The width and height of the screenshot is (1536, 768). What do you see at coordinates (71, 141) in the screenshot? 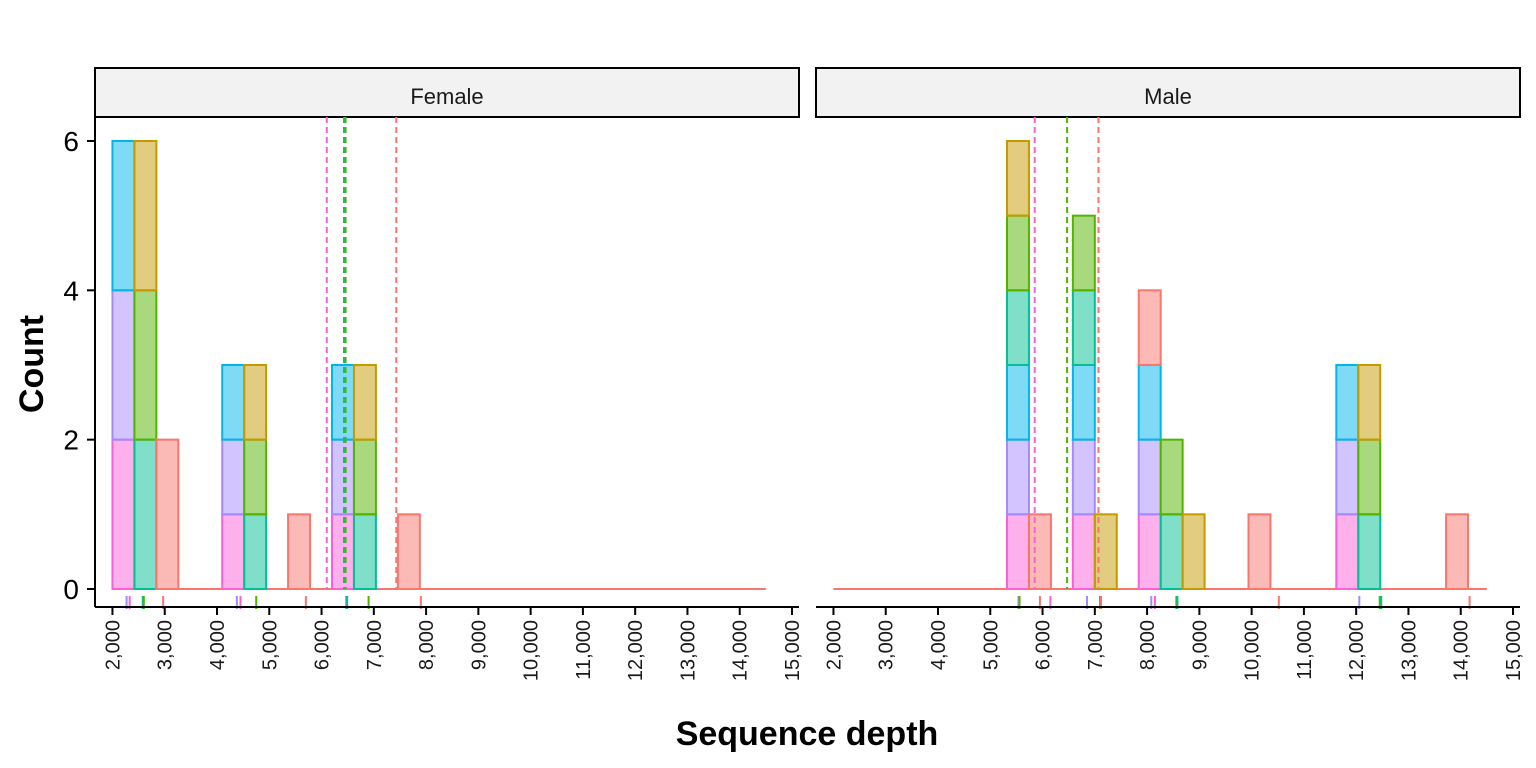
I see `y-tick-label: 6` at bounding box center [71, 141].